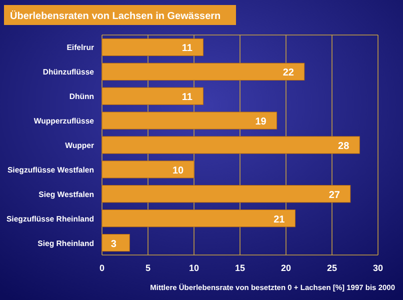 This screenshot has height=300, width=403. What do you see at coordinates (280, 220) in the screenshot?
I see `data-label: 21` at bounding box center [280, 220].